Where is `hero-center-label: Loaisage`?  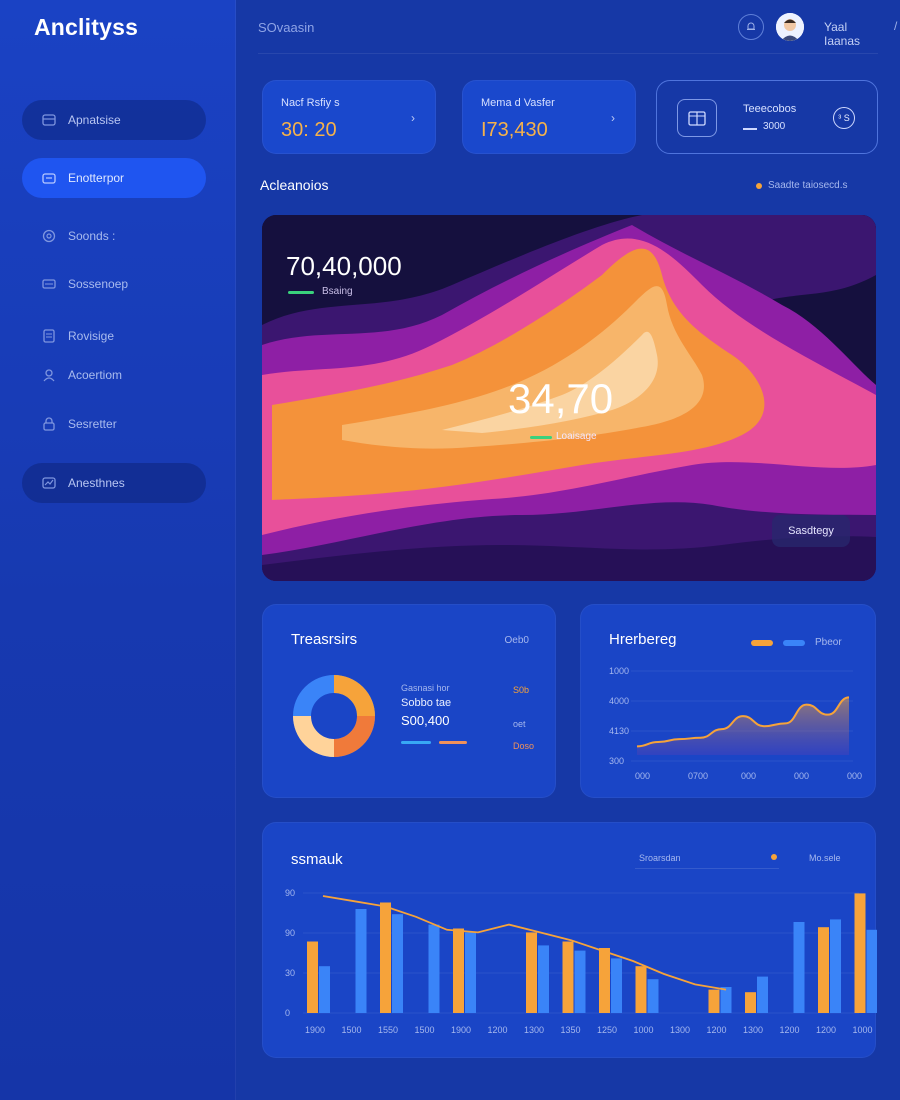 hero-center-label: Loaisage is located at coordinates (576, 436).